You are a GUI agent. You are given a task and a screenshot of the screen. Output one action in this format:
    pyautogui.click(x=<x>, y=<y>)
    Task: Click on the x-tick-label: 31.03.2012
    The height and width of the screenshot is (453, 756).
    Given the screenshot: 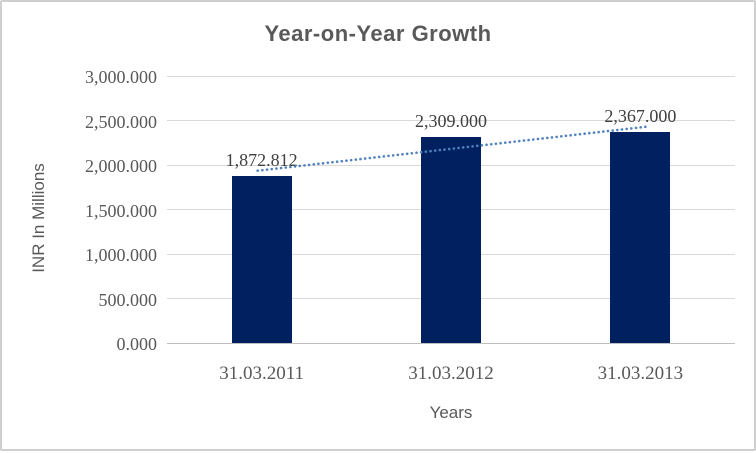 What is the action you would take?
    pyautogui.click(x=451, y=373)
    